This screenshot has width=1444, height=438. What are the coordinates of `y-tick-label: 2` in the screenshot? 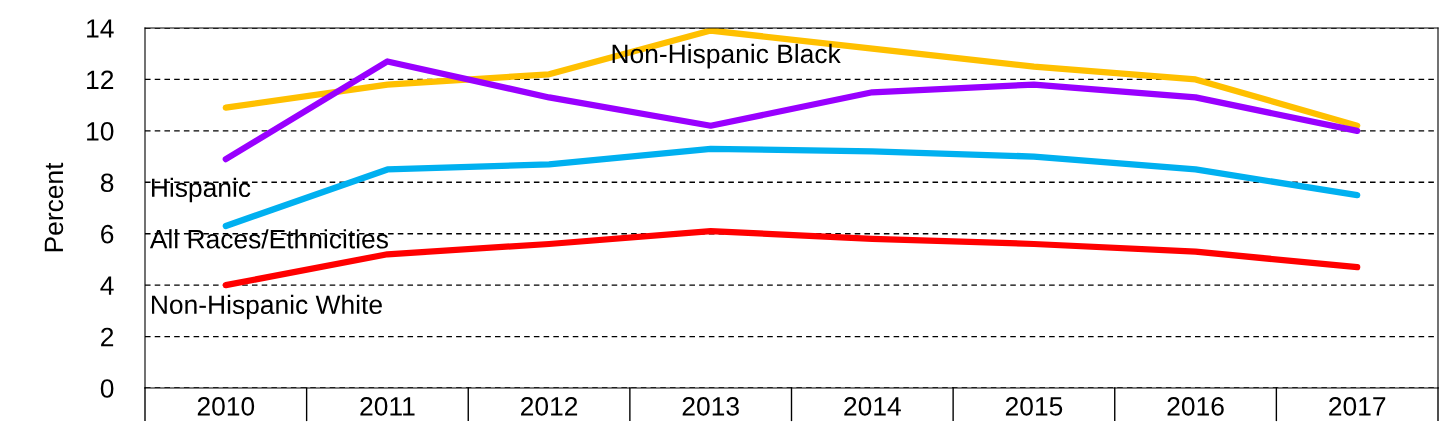 It's located at (107, 337).